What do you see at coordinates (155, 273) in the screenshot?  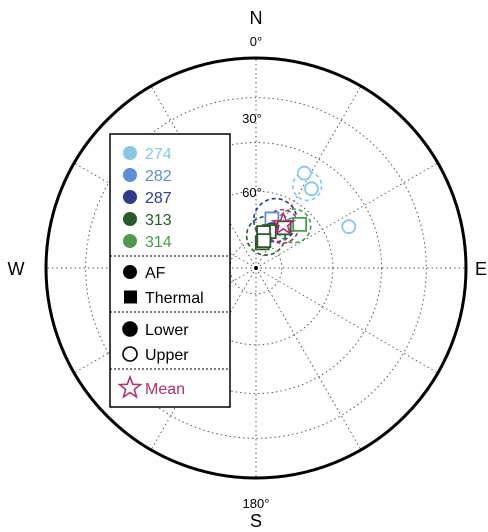 I see `legend-method-label: AF` at bounding box center [155, 273].